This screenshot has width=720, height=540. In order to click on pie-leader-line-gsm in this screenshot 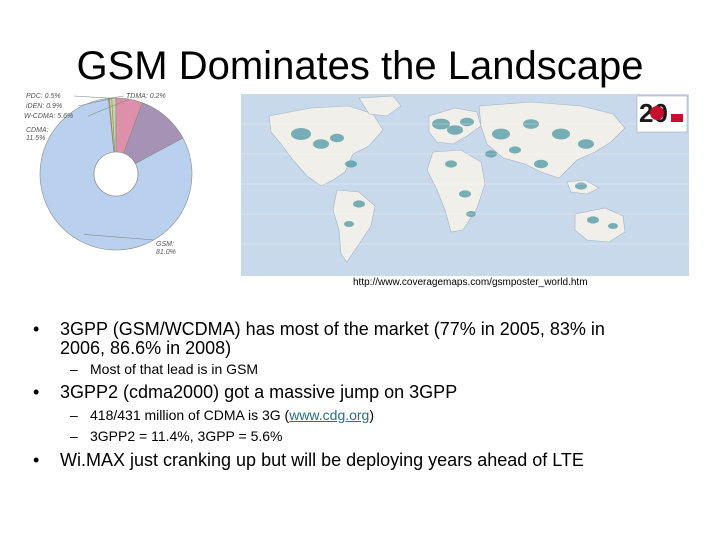, I will do `click(119, 237)`.